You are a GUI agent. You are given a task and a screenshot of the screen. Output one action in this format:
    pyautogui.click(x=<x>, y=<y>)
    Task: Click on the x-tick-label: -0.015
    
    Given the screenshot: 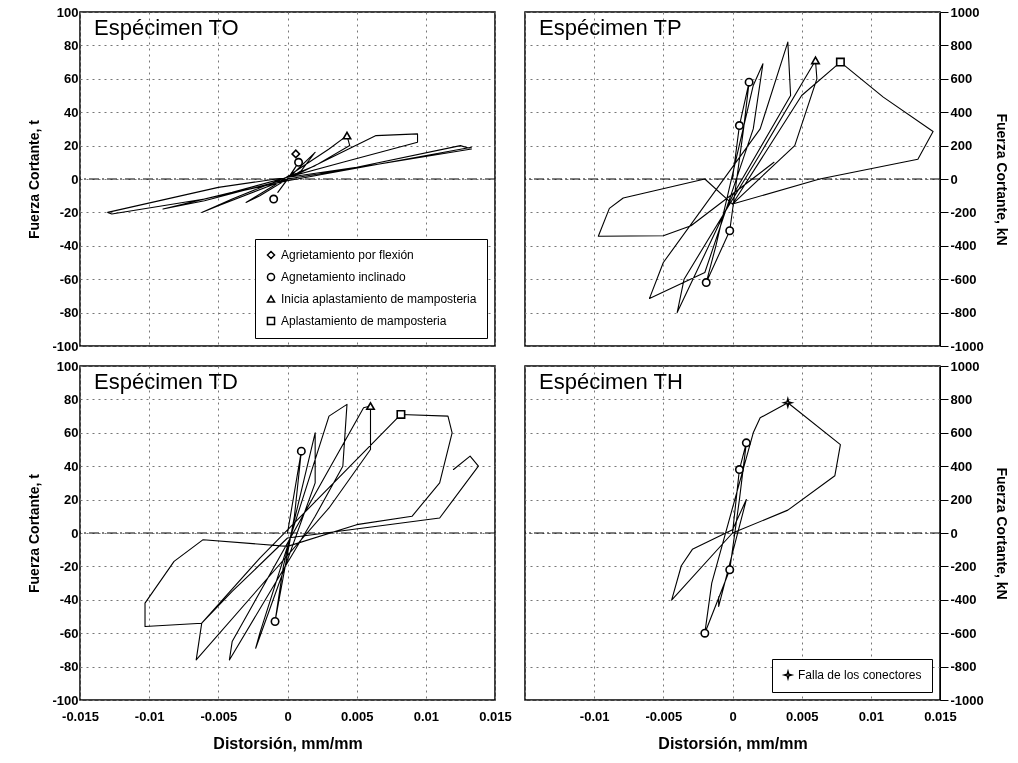 What is the action you would take?
    pyautogui.click(x=80, y=716)
    